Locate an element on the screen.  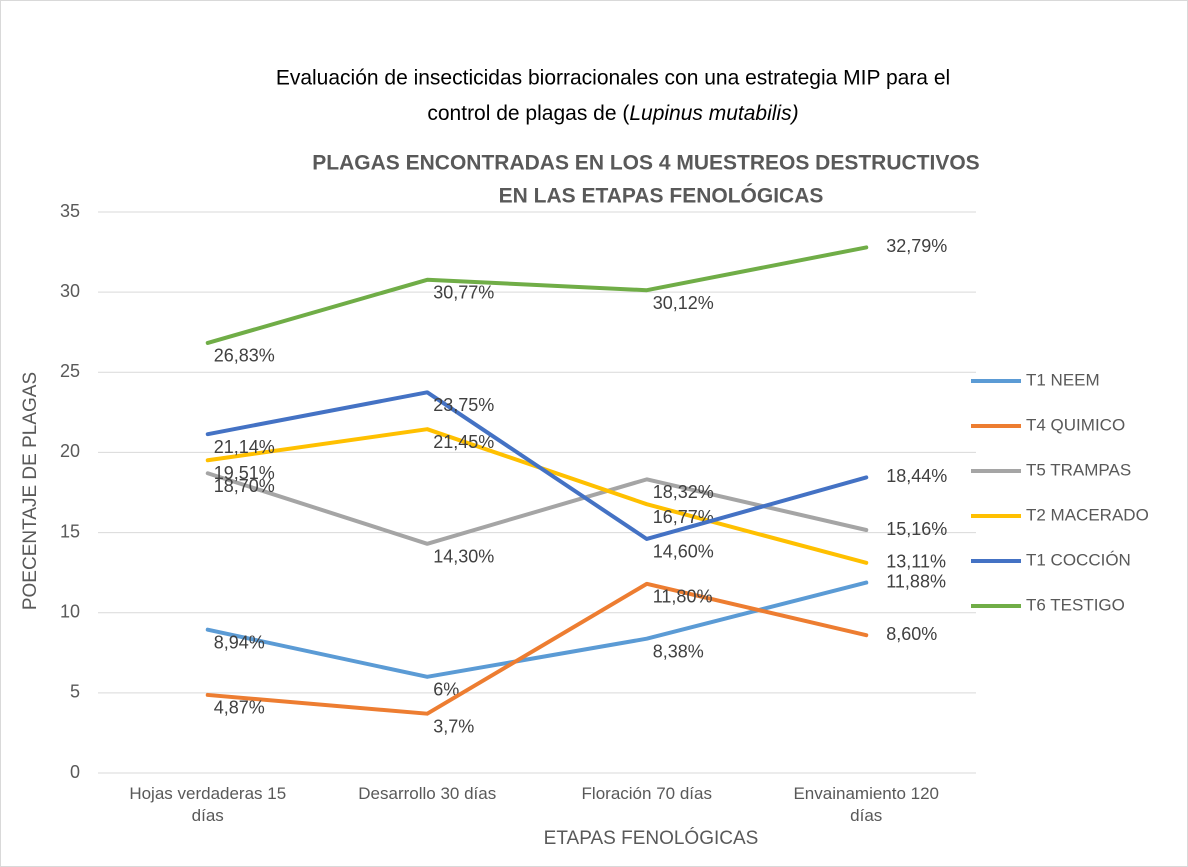
chart-title-part: control de plagas de ( is located at coordinates (528, 113).